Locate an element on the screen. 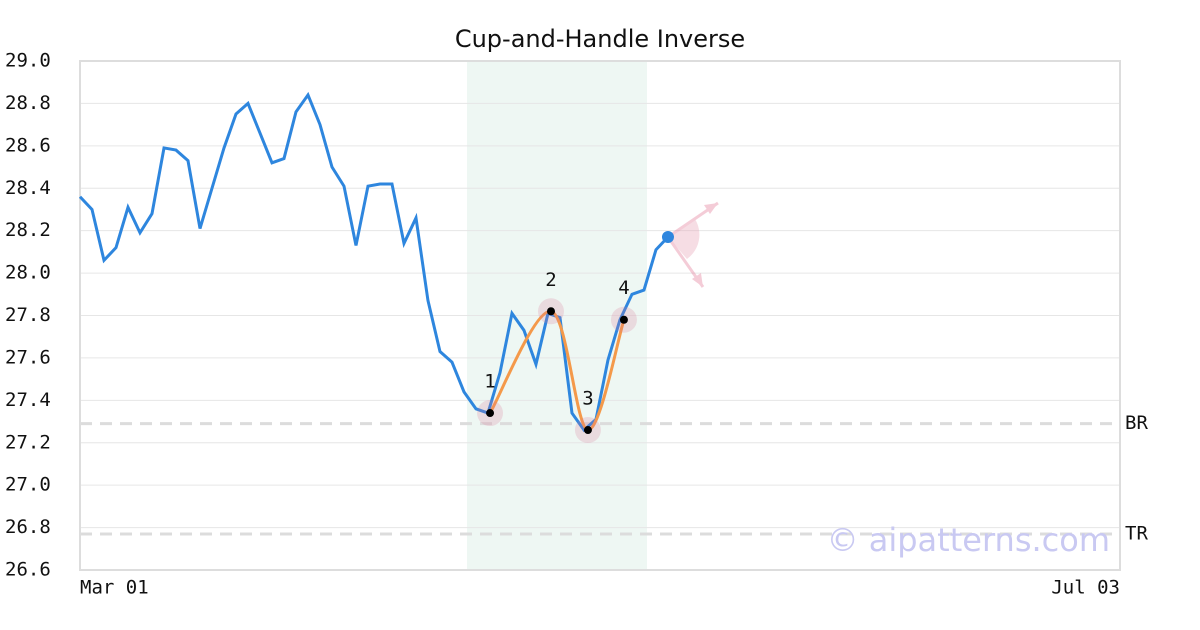  y-tick-label: 26.8 is located at coordinates (28, 527).